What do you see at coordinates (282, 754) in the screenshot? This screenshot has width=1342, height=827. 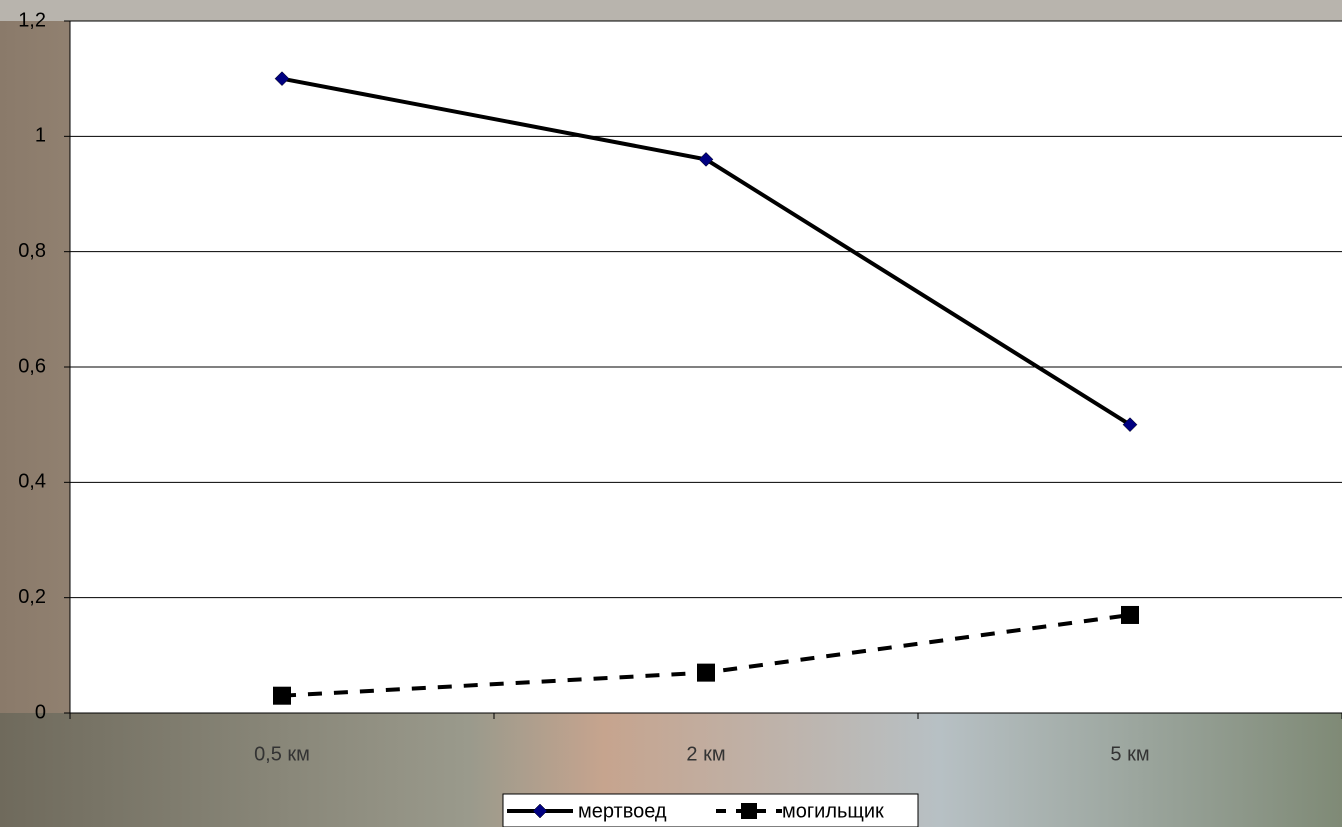 I see `x-tick-label: 0,5 км` at bounding box center [282, 754].